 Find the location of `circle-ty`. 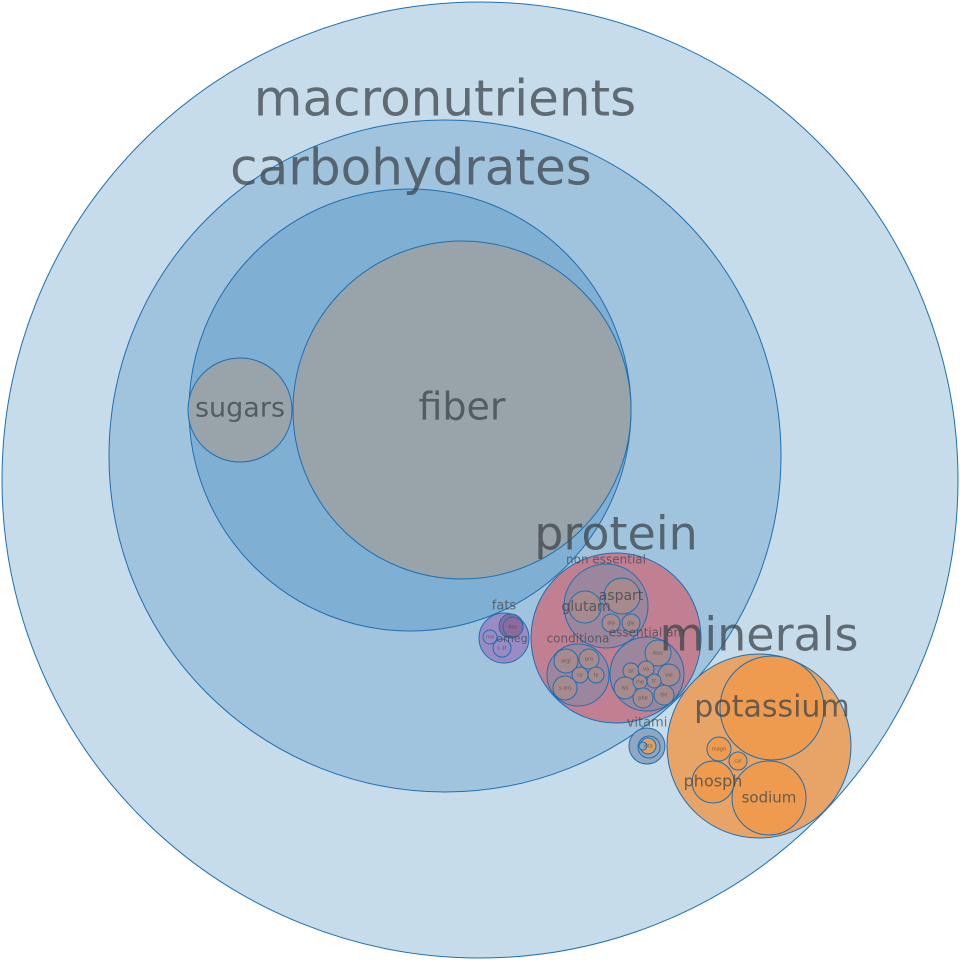

circle-ty is located at coordinates (596, 675).